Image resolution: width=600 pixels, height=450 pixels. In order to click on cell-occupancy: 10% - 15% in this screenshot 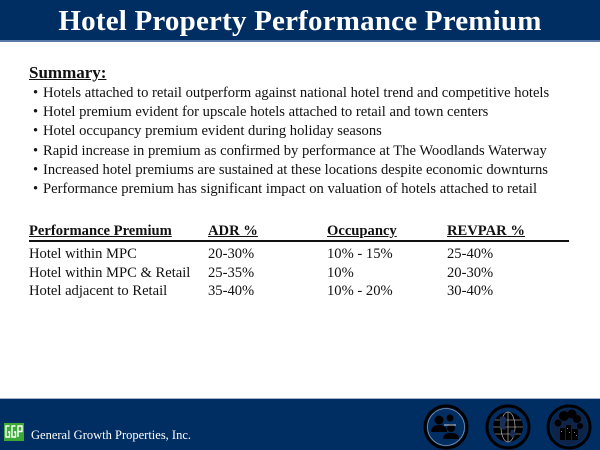, I will do `click(360, 254)`.